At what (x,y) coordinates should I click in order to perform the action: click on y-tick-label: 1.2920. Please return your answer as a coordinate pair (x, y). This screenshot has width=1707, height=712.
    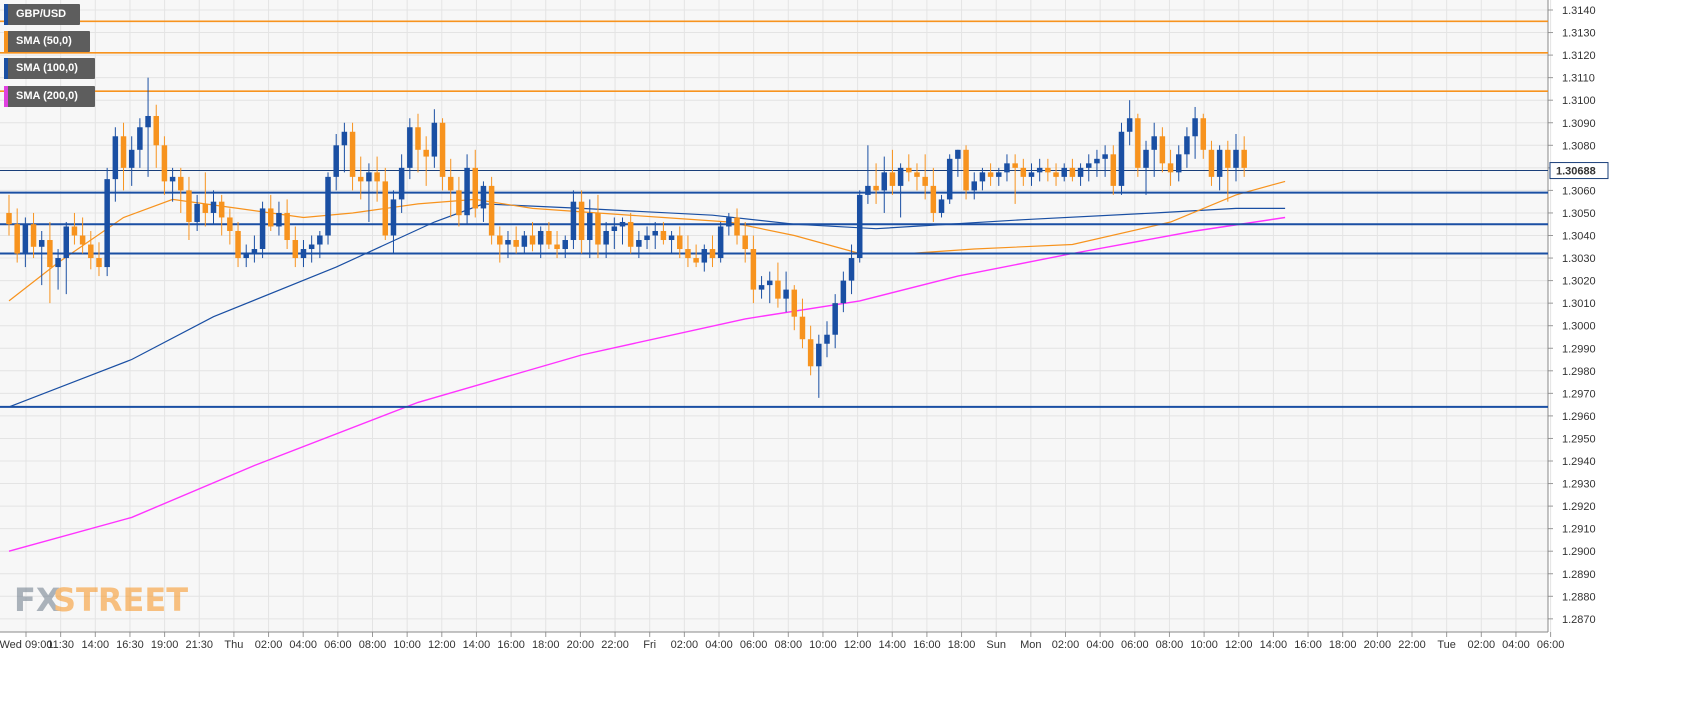
    Looking at the image, I should click on (1579, 507).